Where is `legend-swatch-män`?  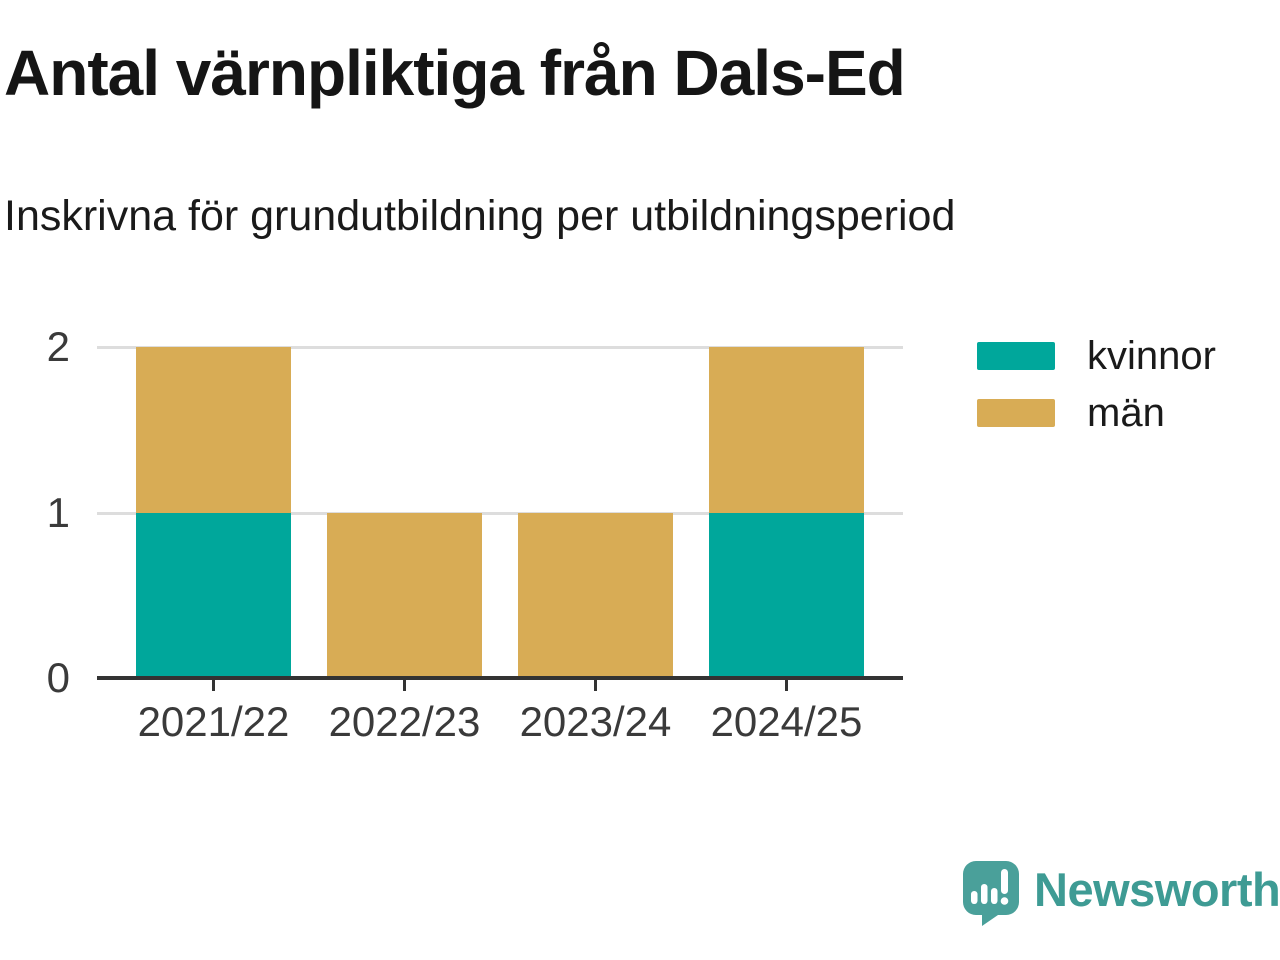
legend-swatch-män is located at coordinates (1016, 413).